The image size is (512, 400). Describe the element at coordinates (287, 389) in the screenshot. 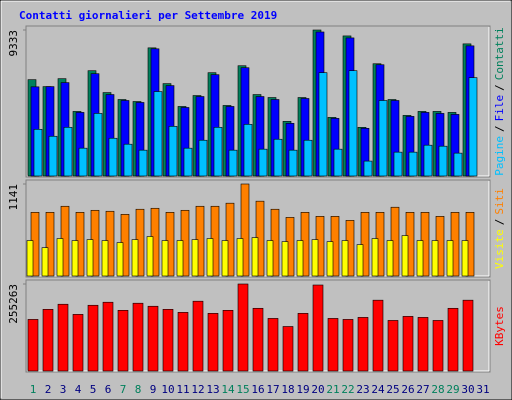

I see `x-tick-label: 18` at that location.